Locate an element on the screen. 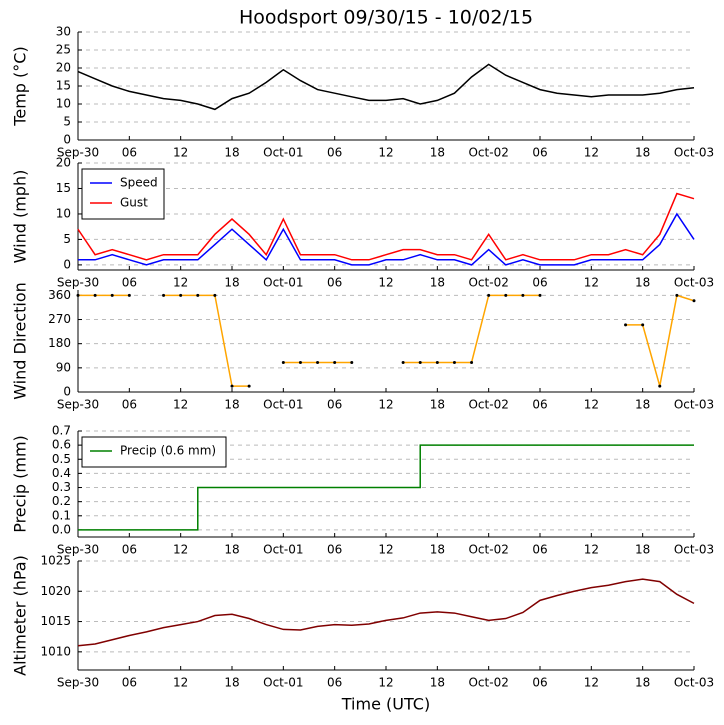 This screenshot has width=724, height=725. y-tick-label: 0 is located at coordinates (67, 392).